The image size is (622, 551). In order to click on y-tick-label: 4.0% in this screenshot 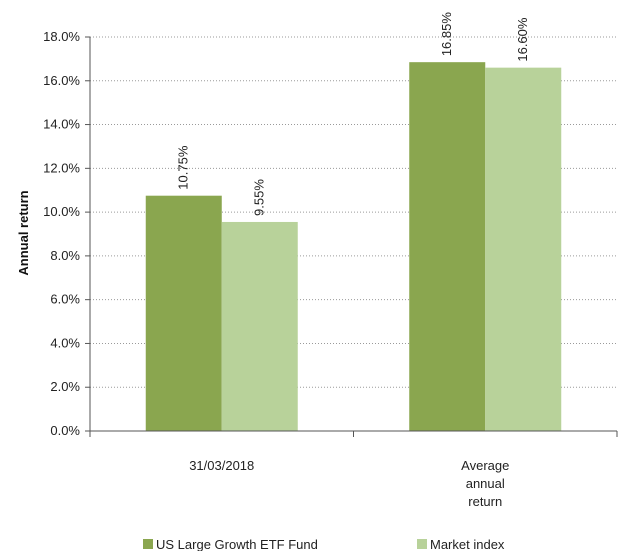, I will do `click(65, 342)`.